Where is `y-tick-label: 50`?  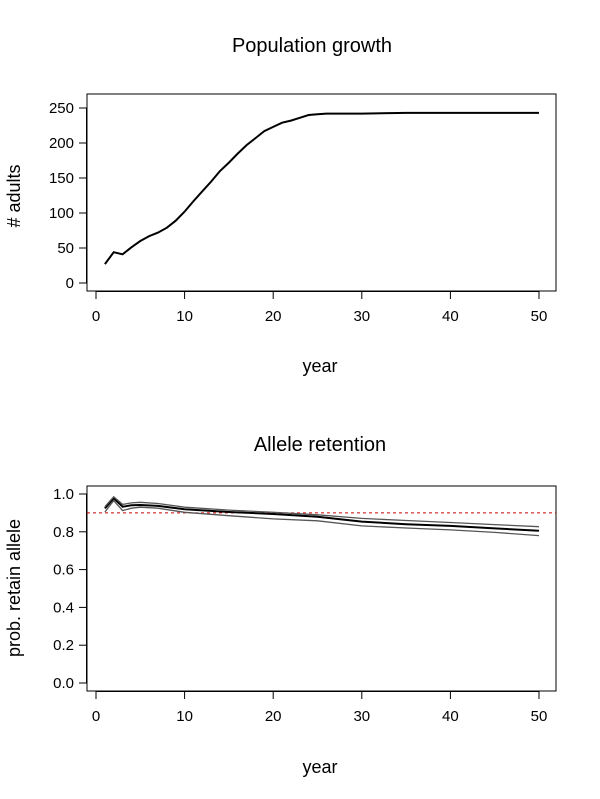 y-tick-label: 50 is located at coordinates (65, 248).